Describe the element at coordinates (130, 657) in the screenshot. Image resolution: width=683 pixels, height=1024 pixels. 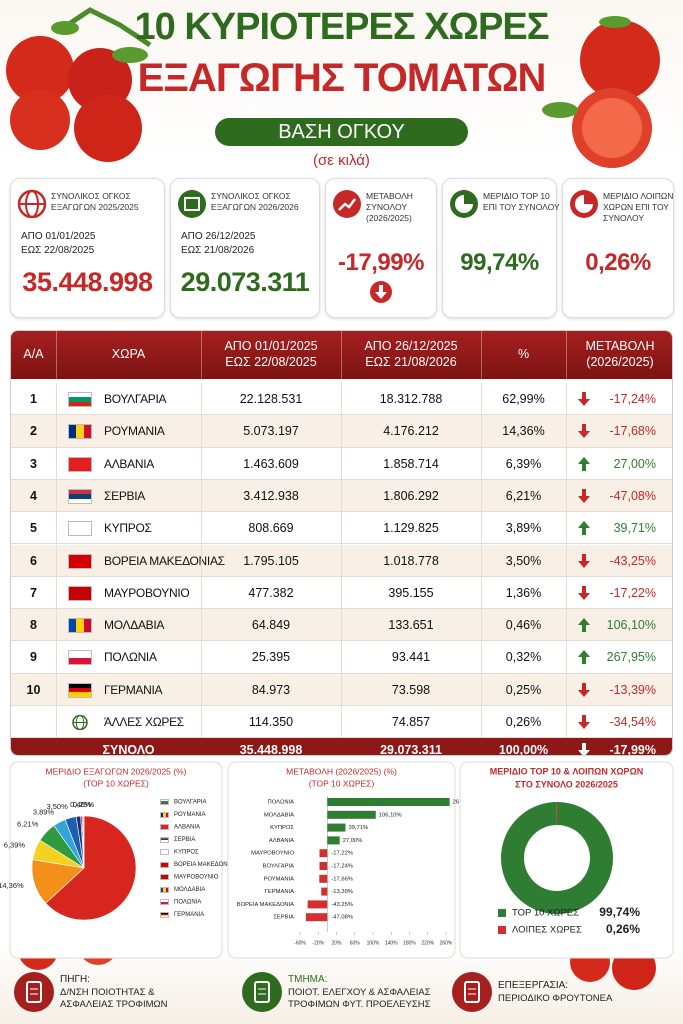
I see `cell: ΠΟΛΩΝΙΑ` at that location.